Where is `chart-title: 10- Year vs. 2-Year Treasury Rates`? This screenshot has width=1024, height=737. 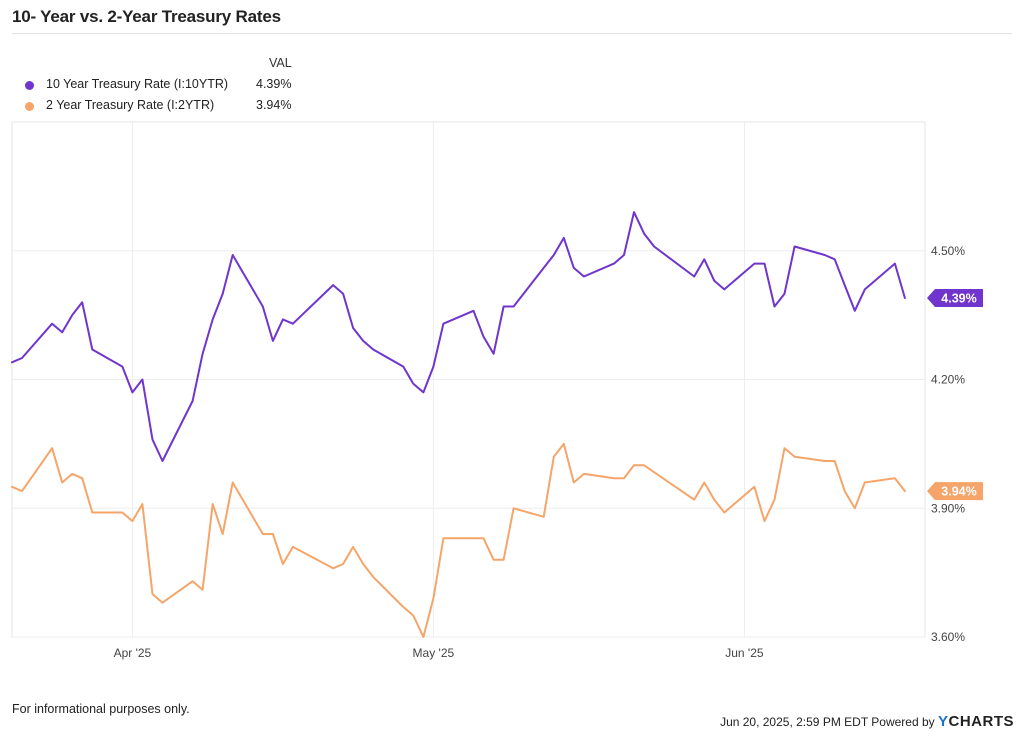
chart-title: 10- Year vs. 2-Year Treasury Rates is located at coordinates (146, 16).